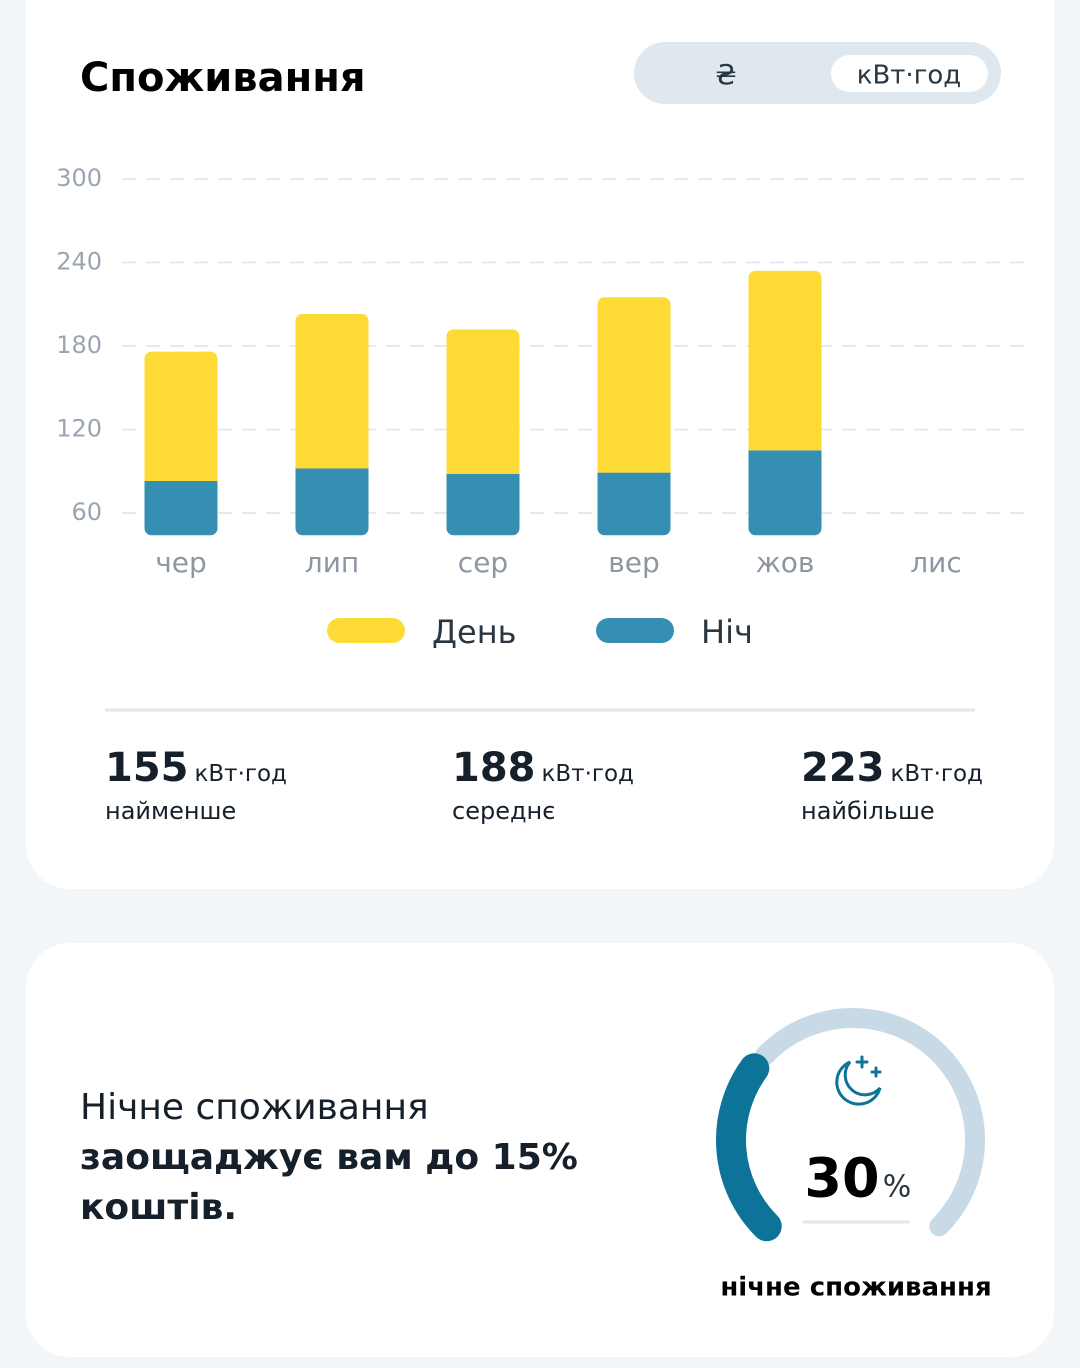  I want to click on moon-icon, so click(858, 1080).